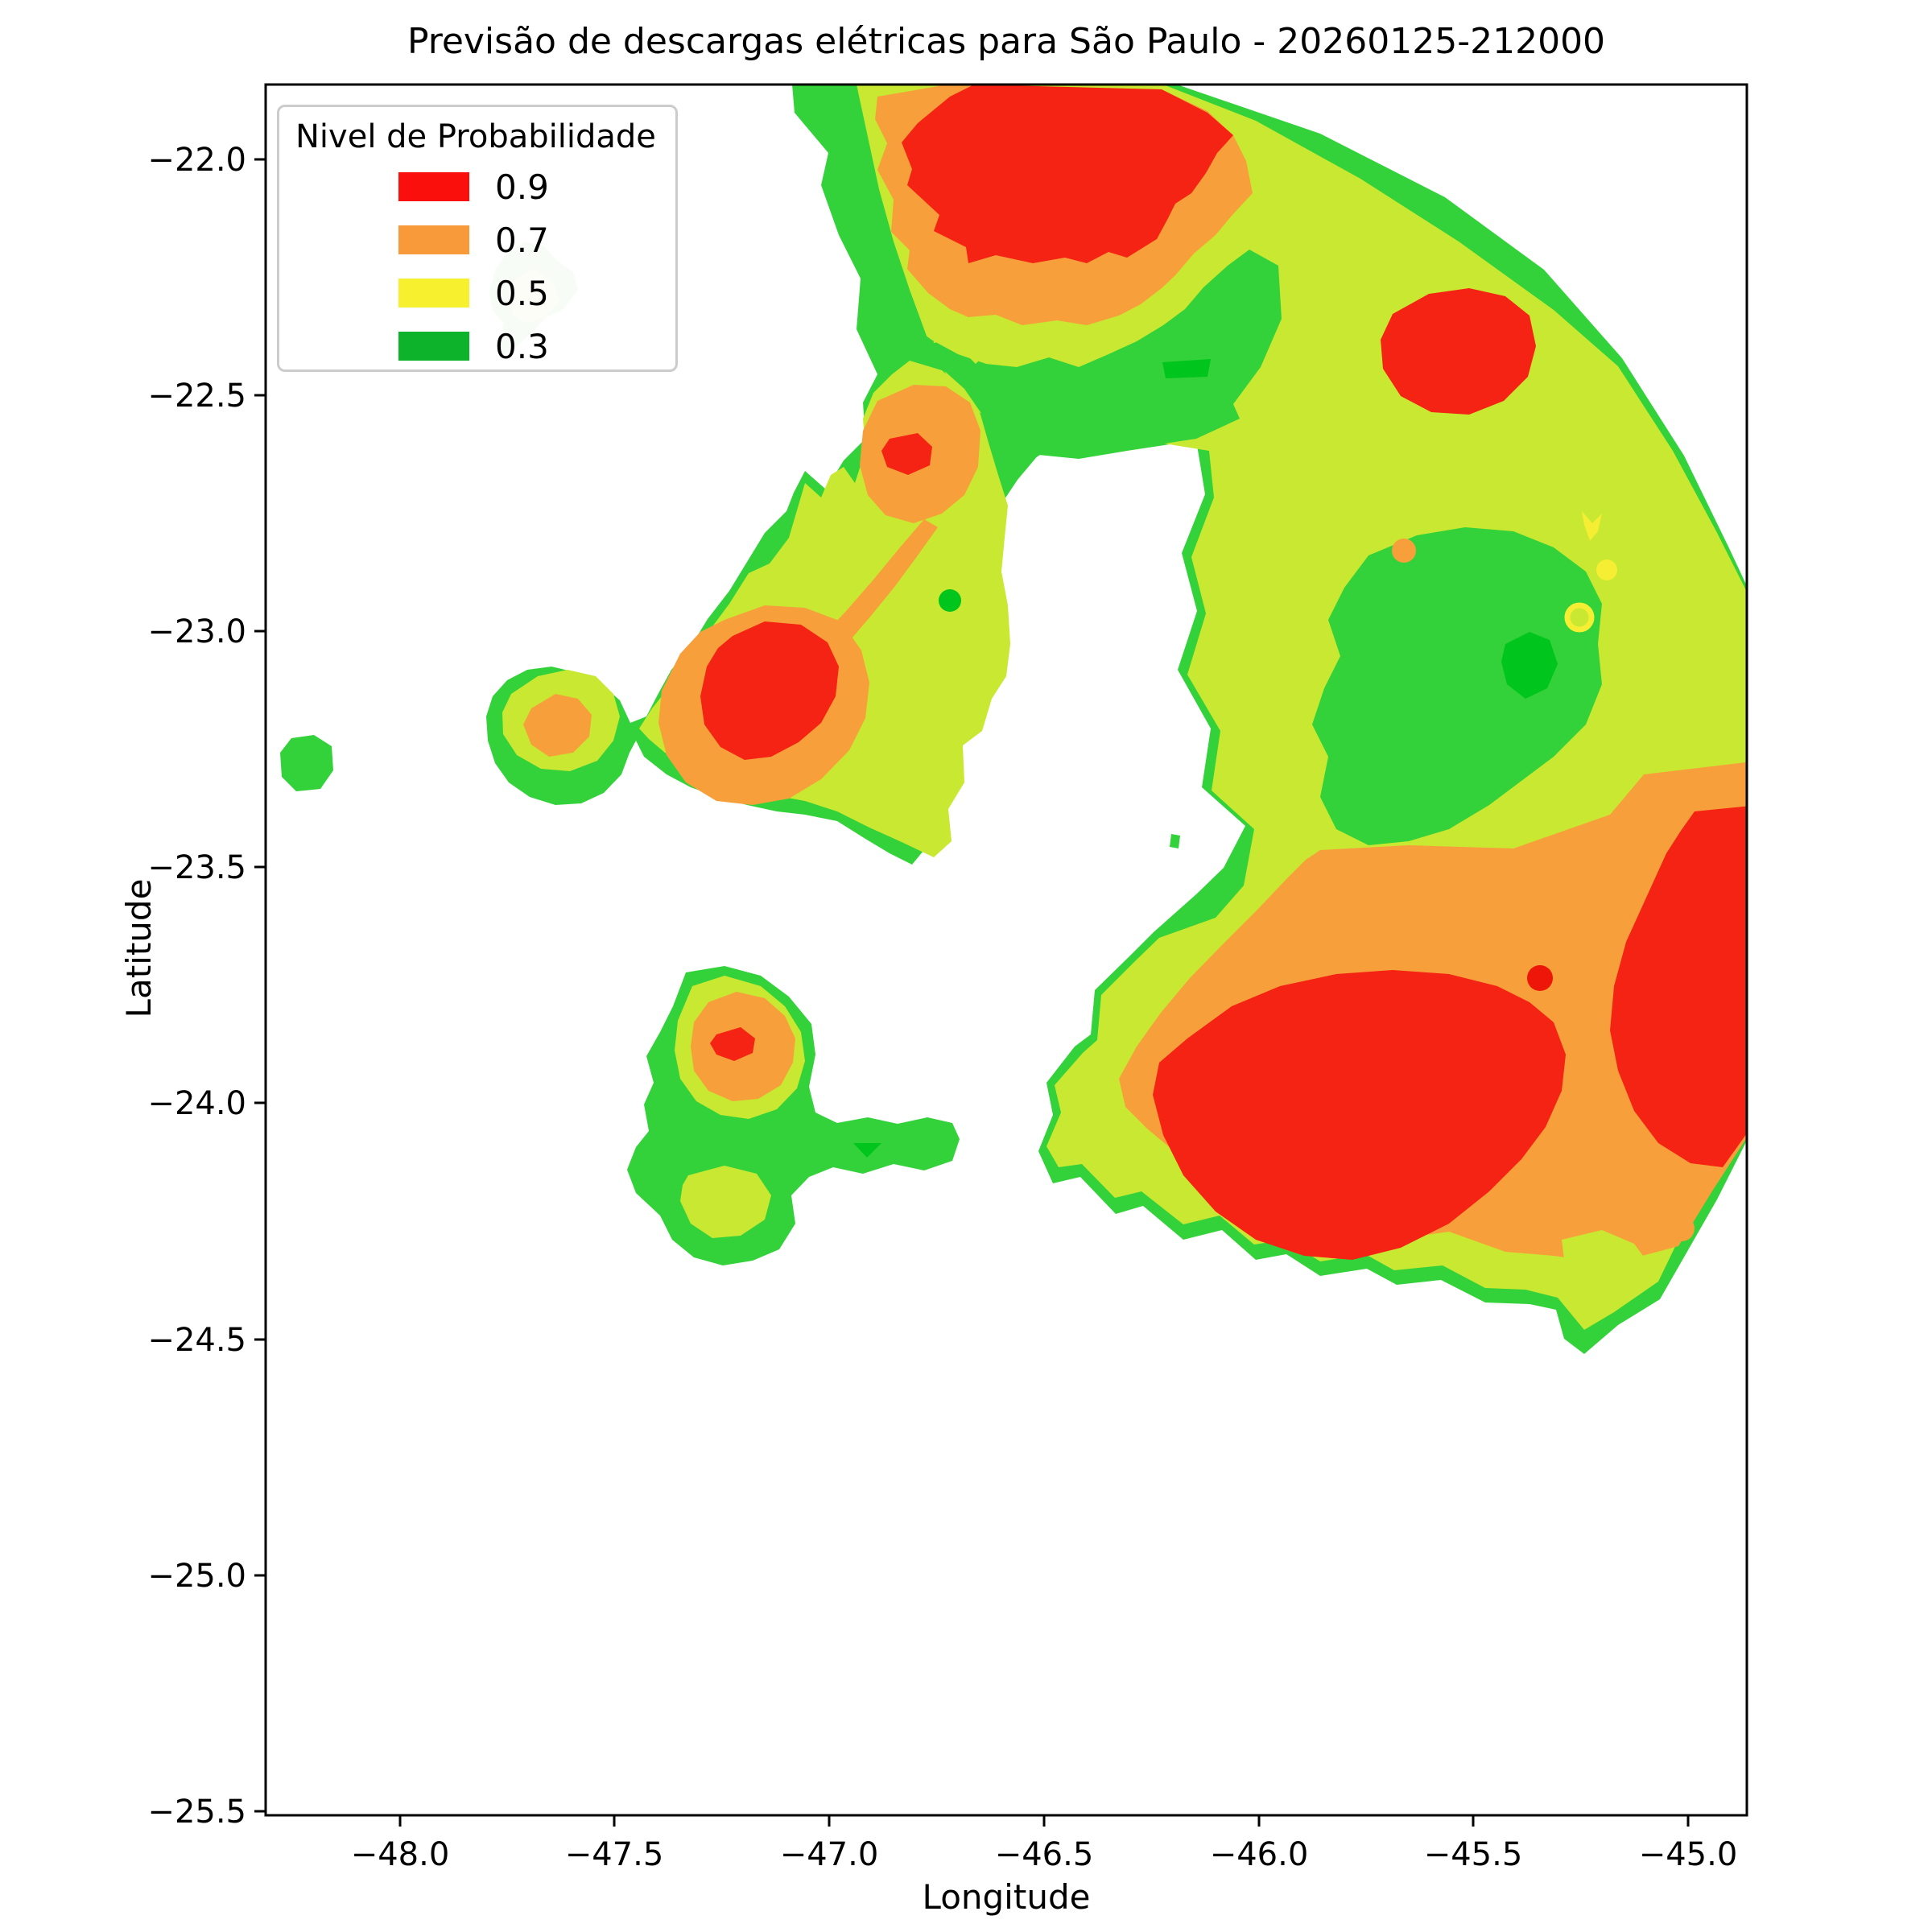  I want to click on red-point-marker, so click(1540, 978).